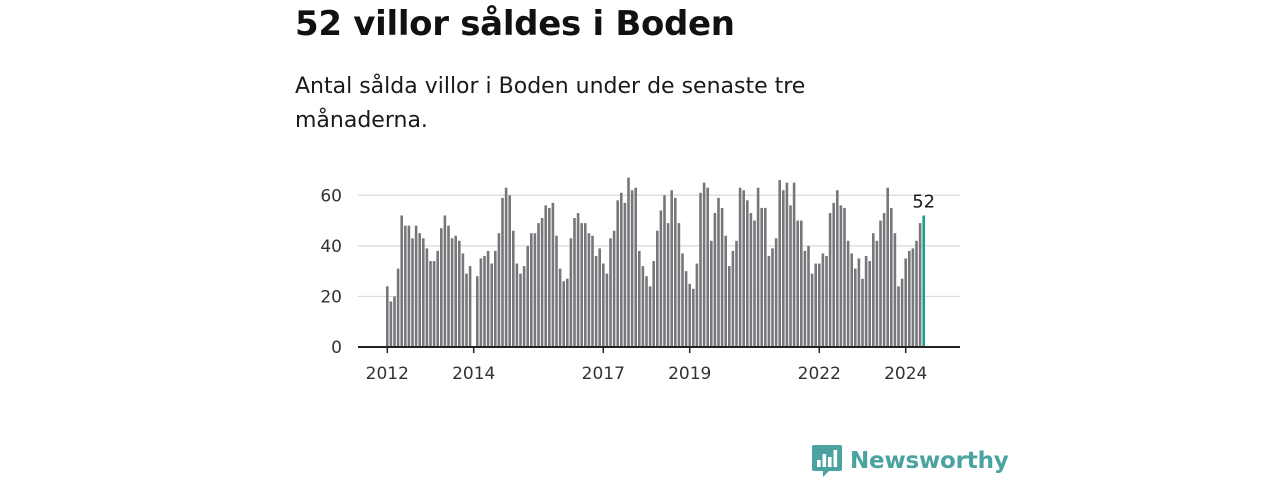  Describe the element at coordinates (827, 461) in the screenshot. I see `newsworthy-logo-icon` at that location.